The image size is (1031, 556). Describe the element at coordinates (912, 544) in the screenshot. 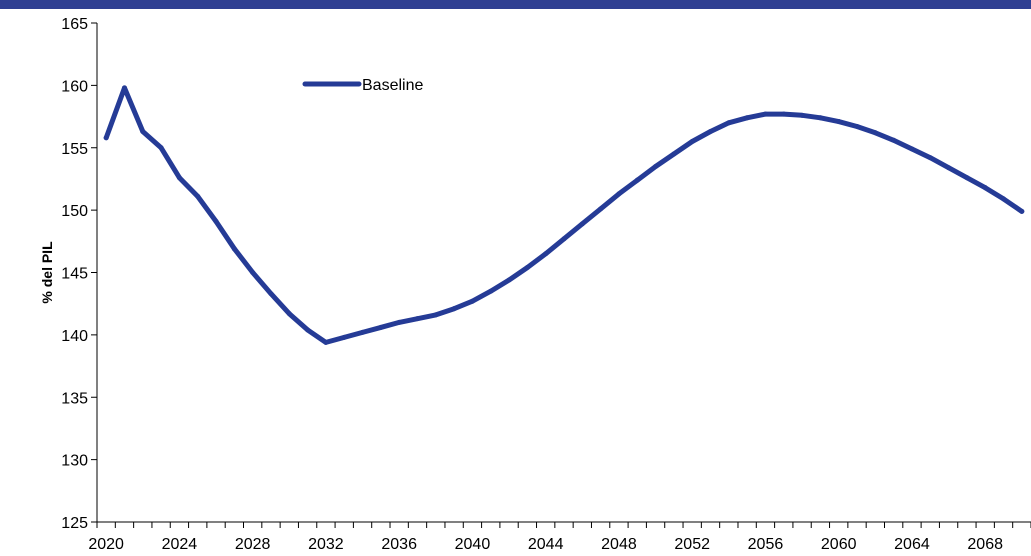

I see `x-tick-label: 2064` at that location.